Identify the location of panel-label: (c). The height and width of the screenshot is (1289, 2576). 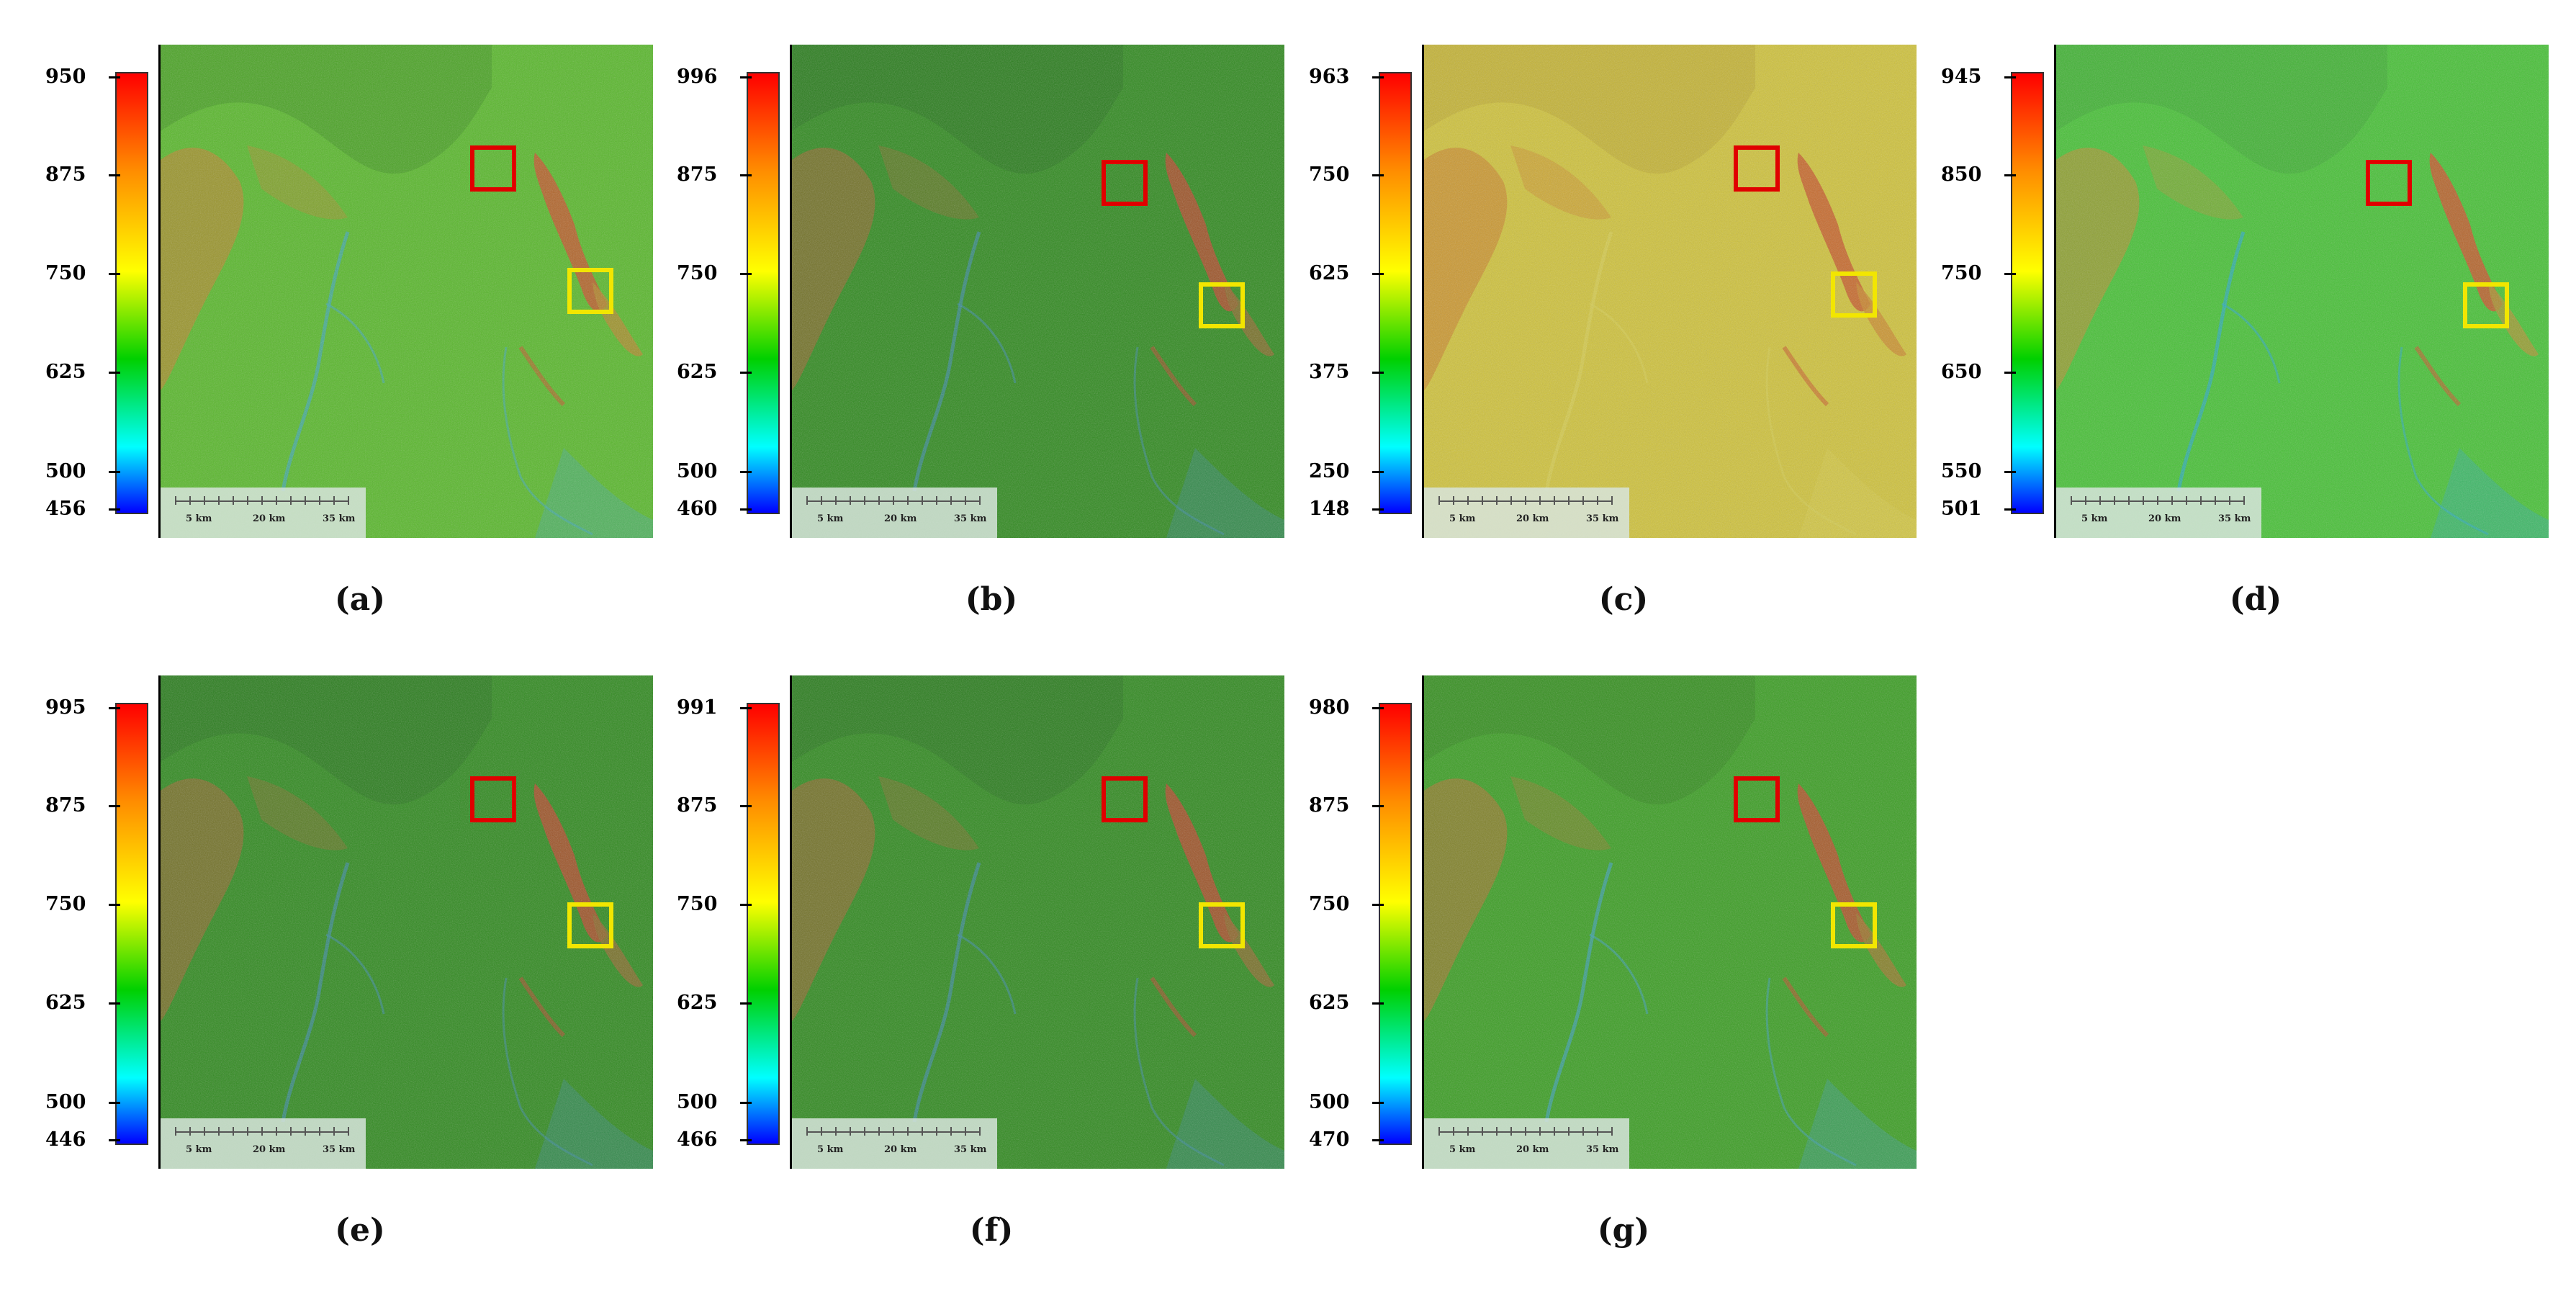
(1623, 599).